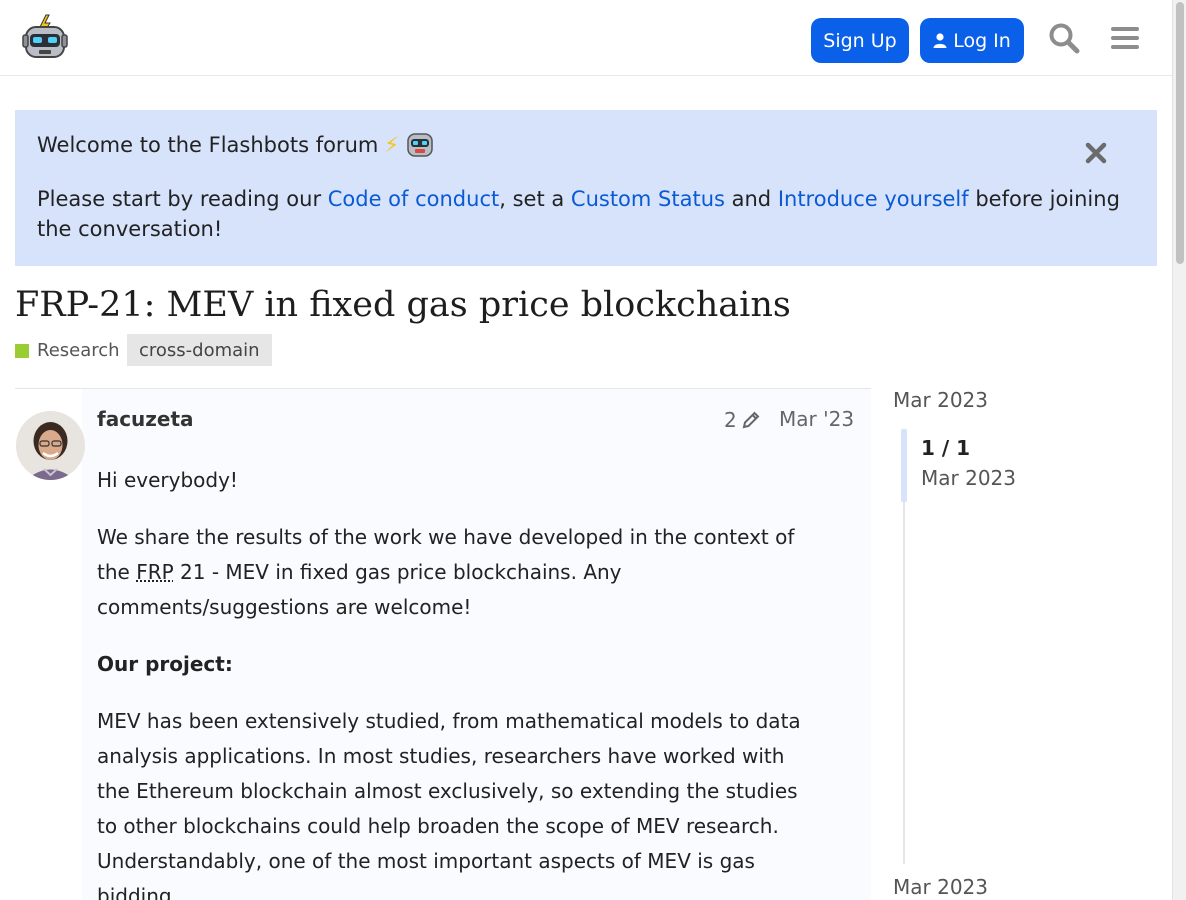 This screenshot has height=900, width=1186. I want to click on post-date: Mar '23, so click(817, 419).